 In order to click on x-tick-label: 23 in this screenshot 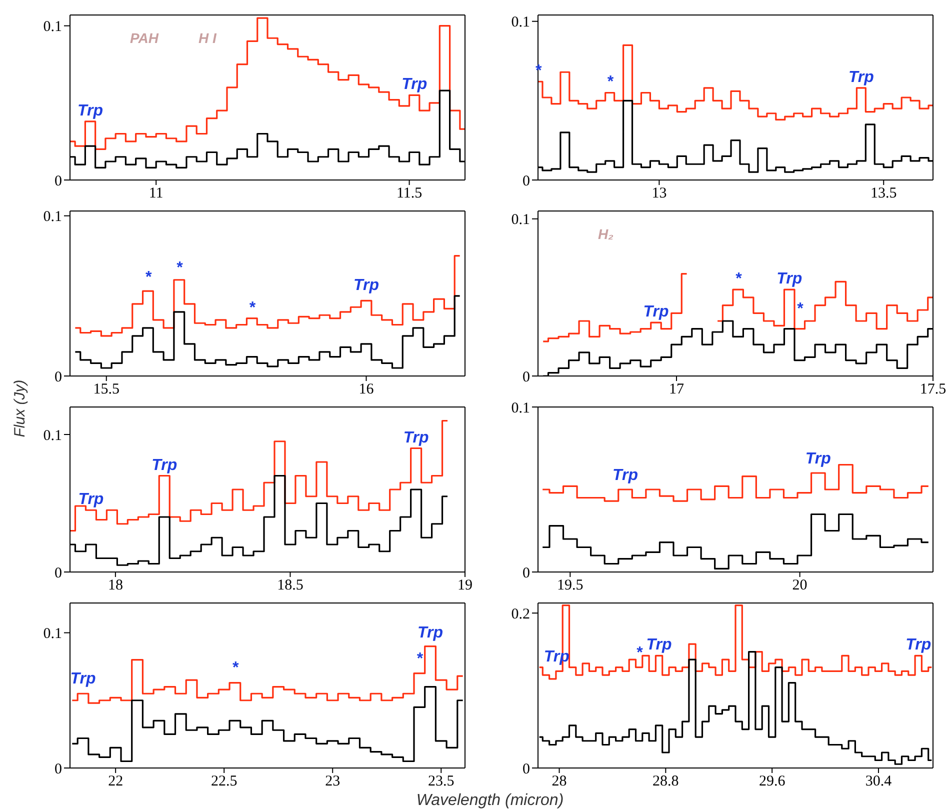, I will do `click(332, 782)`.